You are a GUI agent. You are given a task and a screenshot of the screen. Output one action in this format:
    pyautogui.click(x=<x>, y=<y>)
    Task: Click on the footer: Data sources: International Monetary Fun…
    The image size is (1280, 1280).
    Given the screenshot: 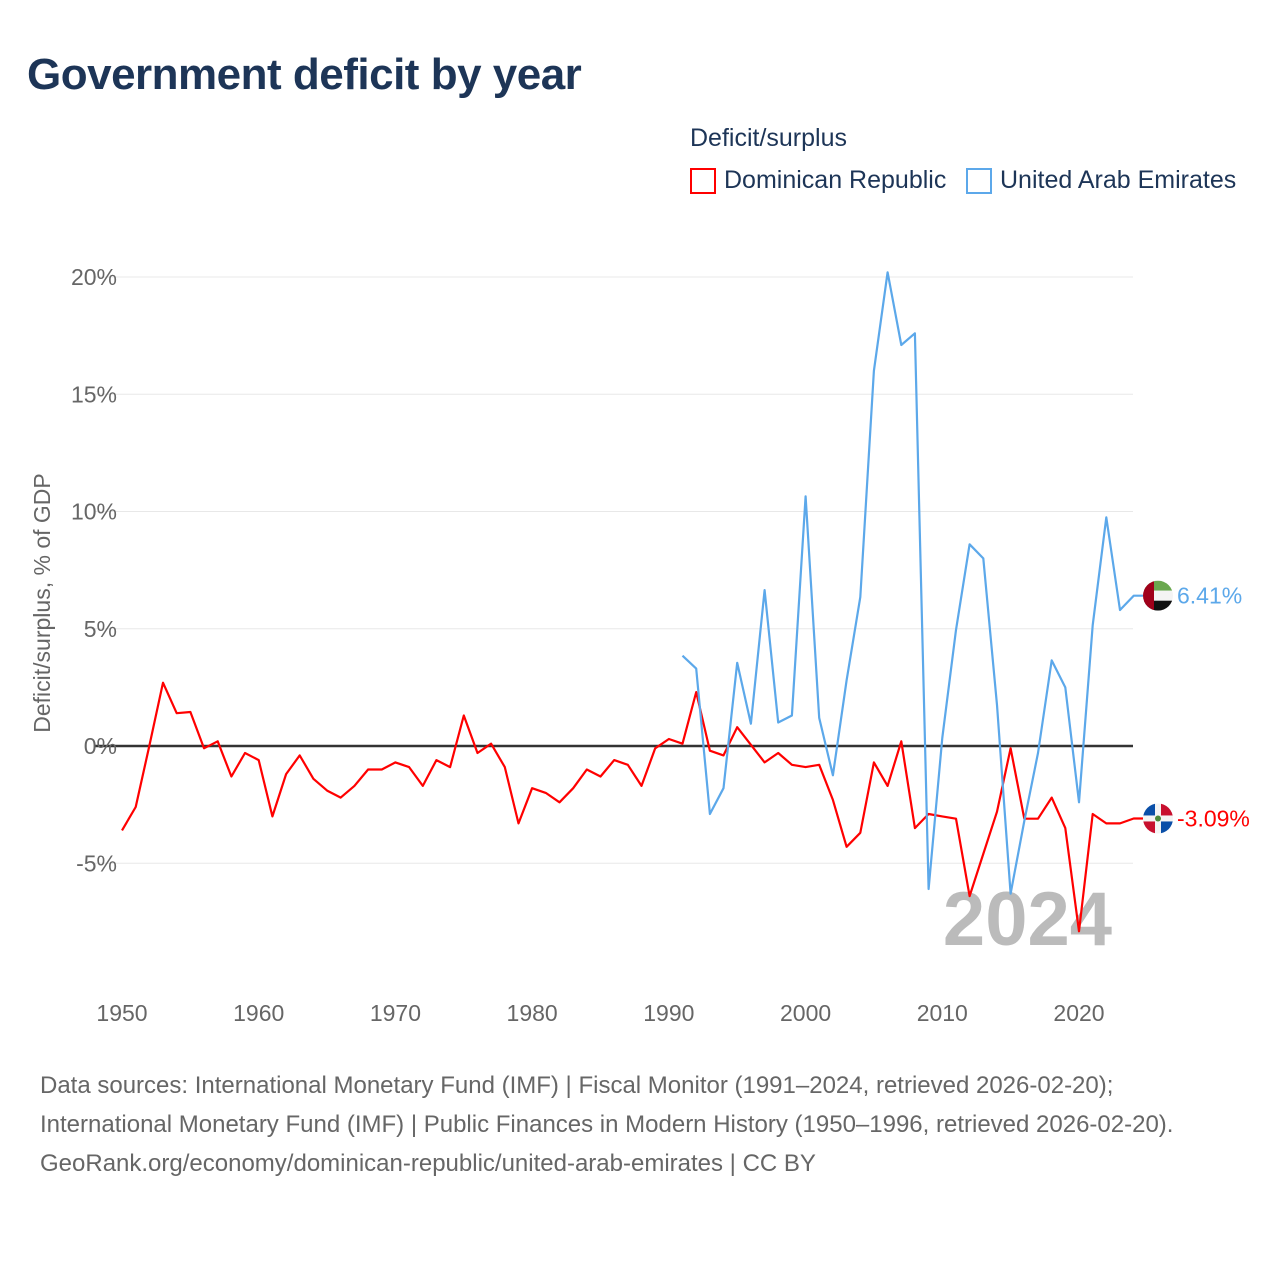 What is the action you would take?
    pyautogui.click(x=640, y=1124)
    